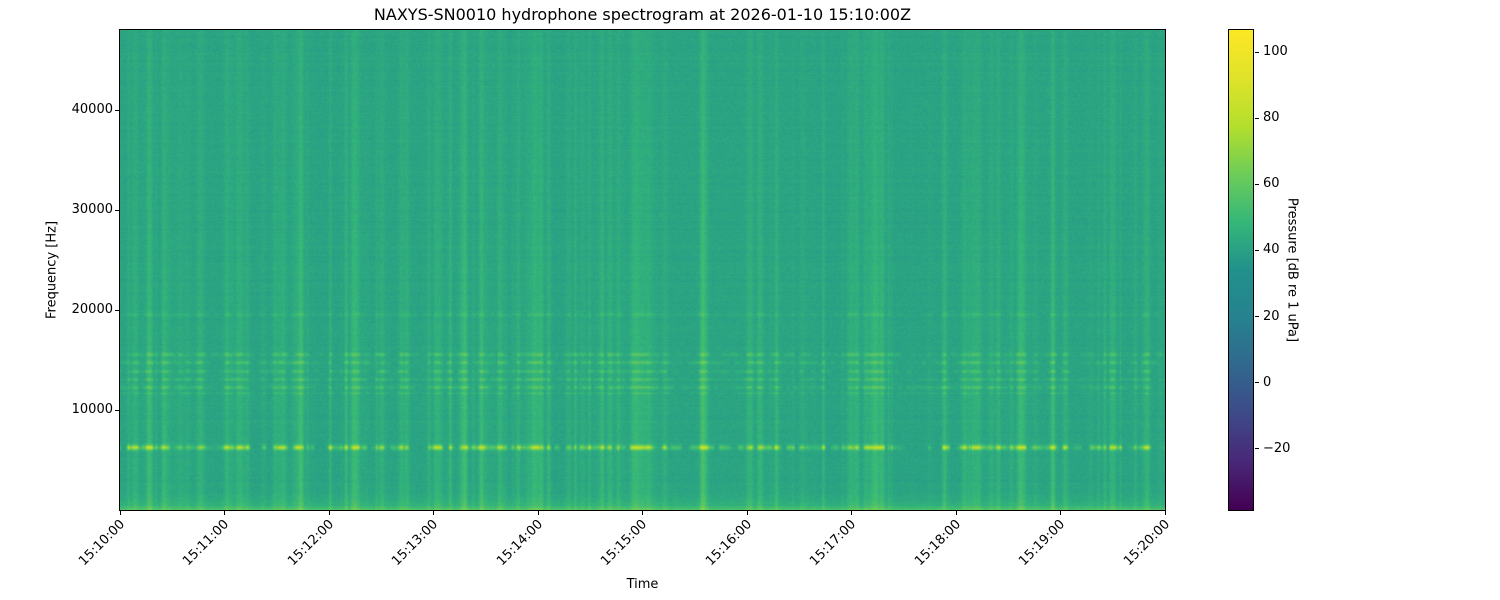 The height and width of the screenshot is (600, 1500). Describe the element at coordinates (92, 209) in the screenshot. I see `y-tick-label: 30000` at that location.